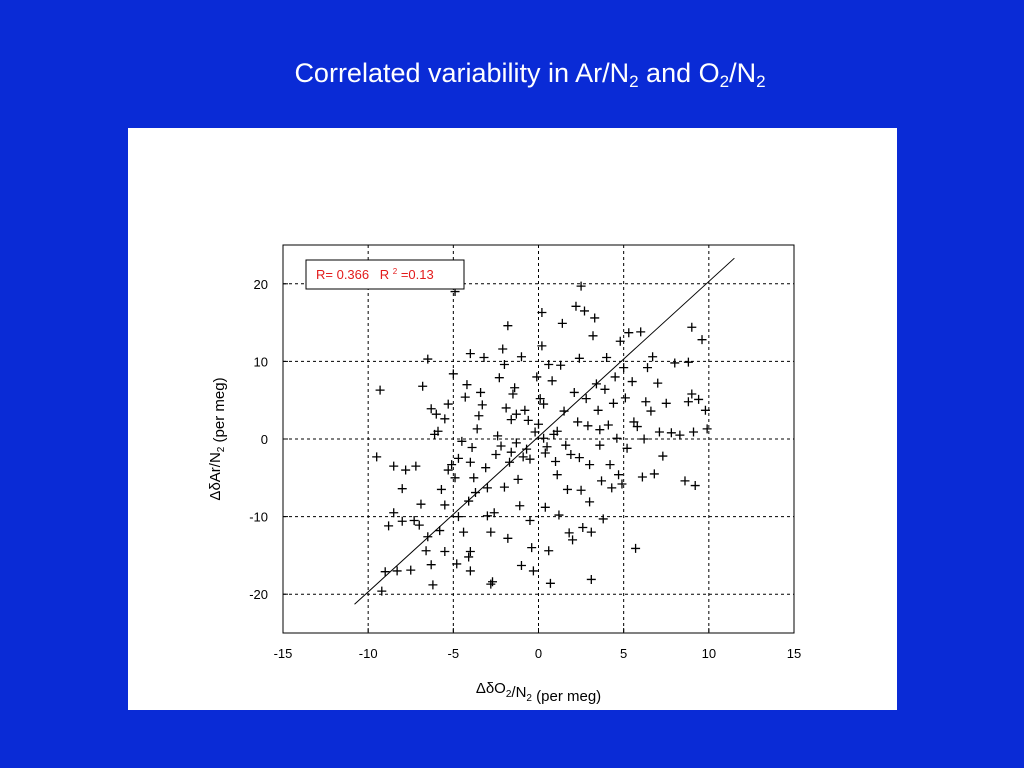 The image size is (1024, 768). I want to click on axis-label-text: ΔδO, so click(491, 688).